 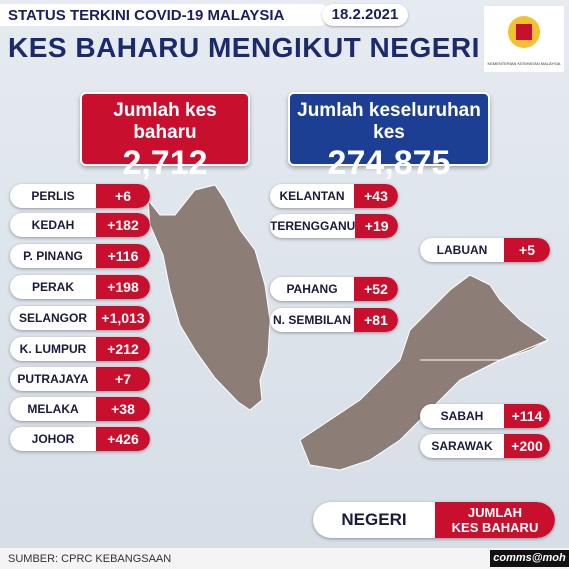 I want to click on state-value: +5, so click(x=527, y=250).